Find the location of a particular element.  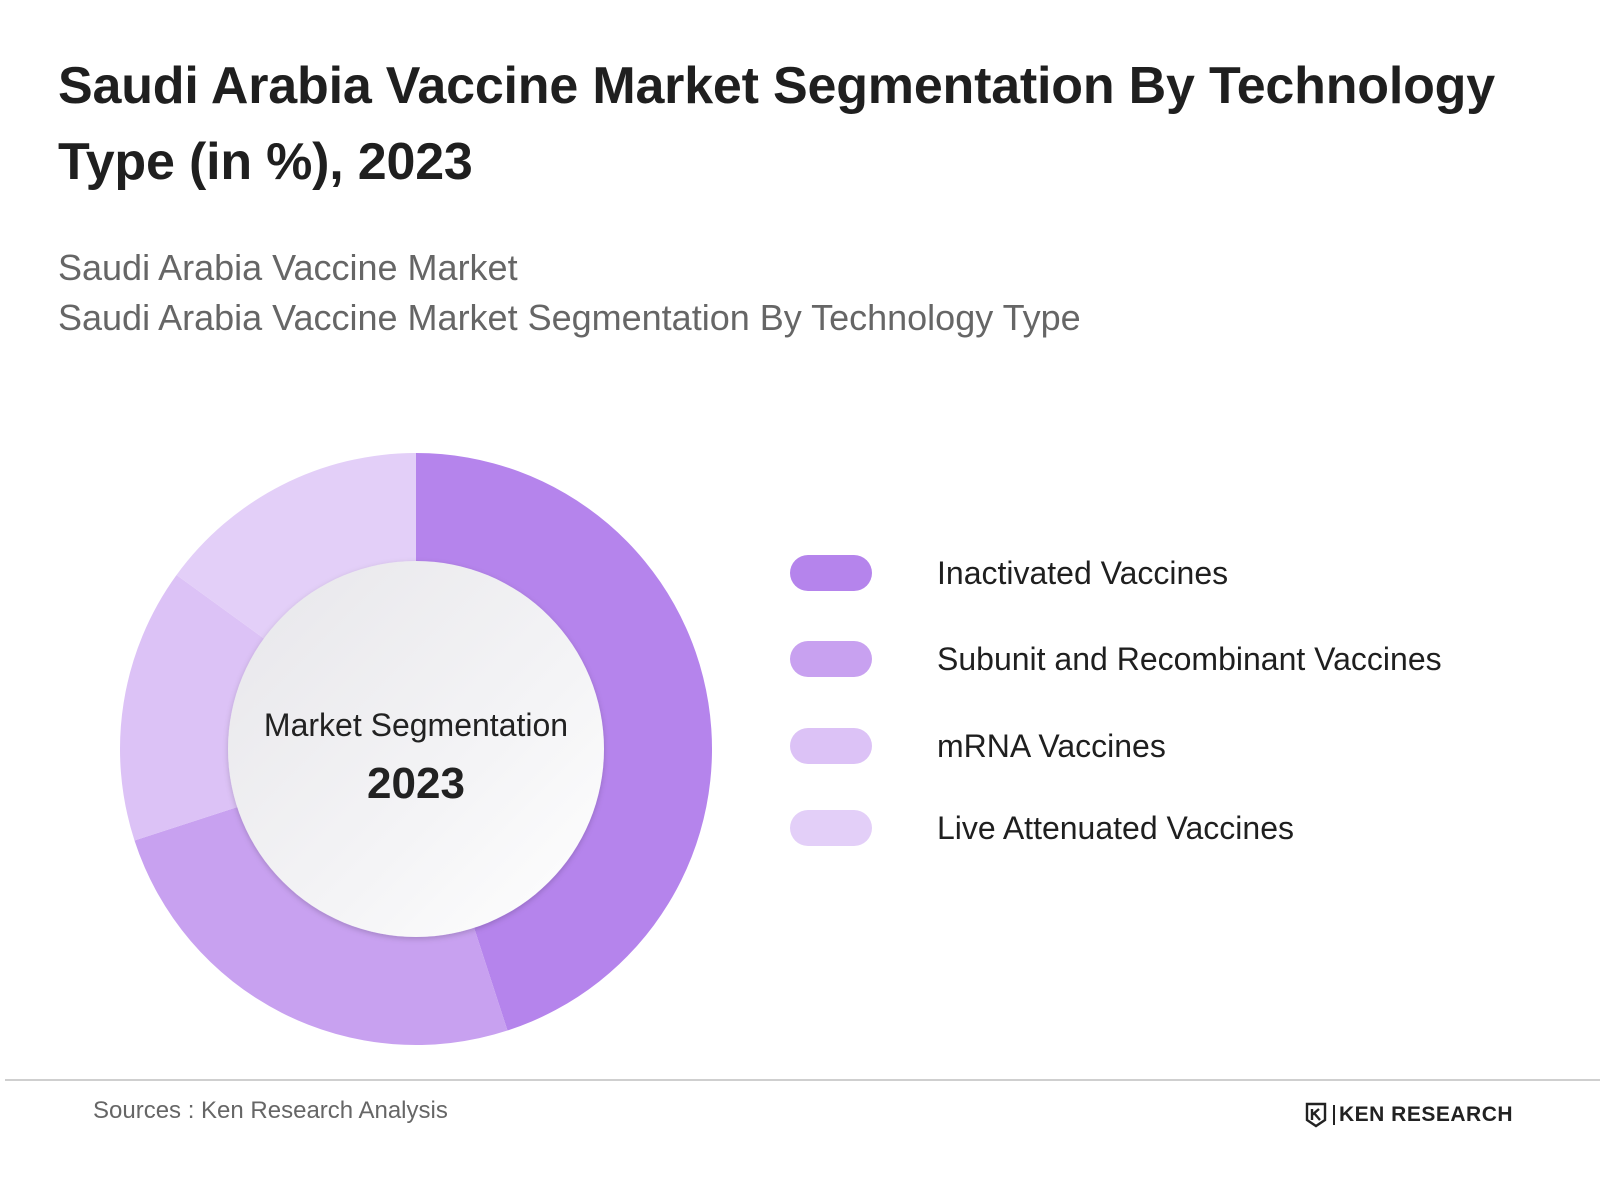

donut-slice-inactivated-vaccines is located at coordinates (564, 742).